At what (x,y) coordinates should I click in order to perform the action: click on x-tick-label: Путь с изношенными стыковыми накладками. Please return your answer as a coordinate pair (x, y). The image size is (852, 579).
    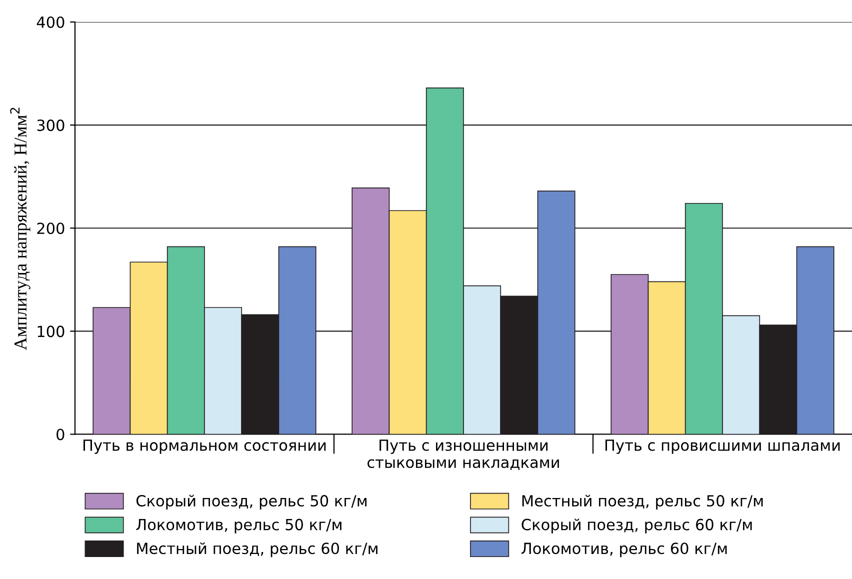
    Looking at the image, I should click on (463, 455).